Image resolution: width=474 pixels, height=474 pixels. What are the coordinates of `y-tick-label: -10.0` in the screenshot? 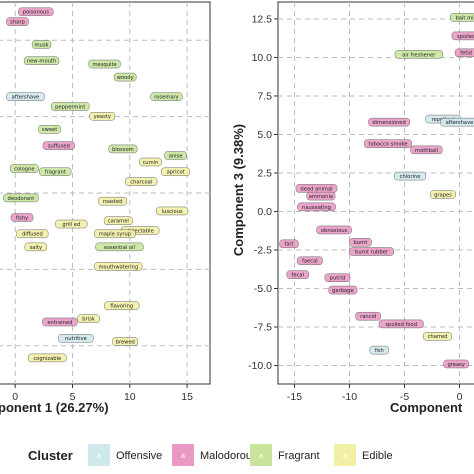 It's located at (260, 366).